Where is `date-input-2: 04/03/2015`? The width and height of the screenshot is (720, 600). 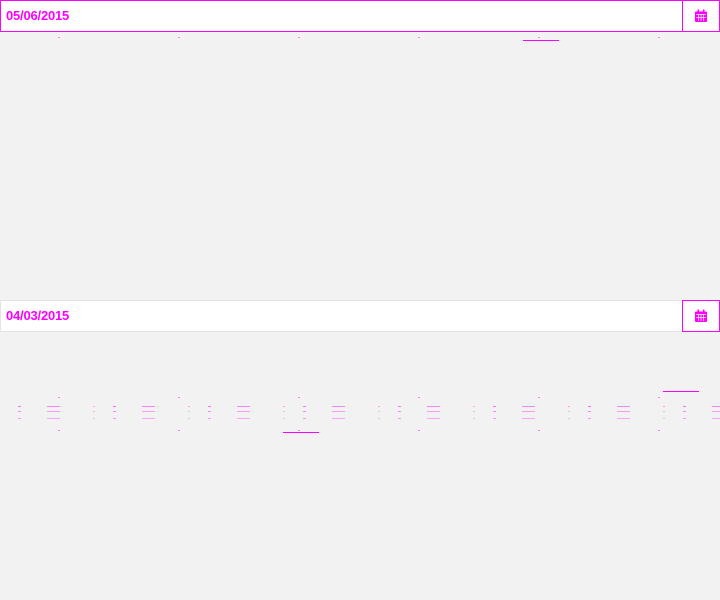
date-input-2: 04/03/2015 is located at coordinates (341, 316).